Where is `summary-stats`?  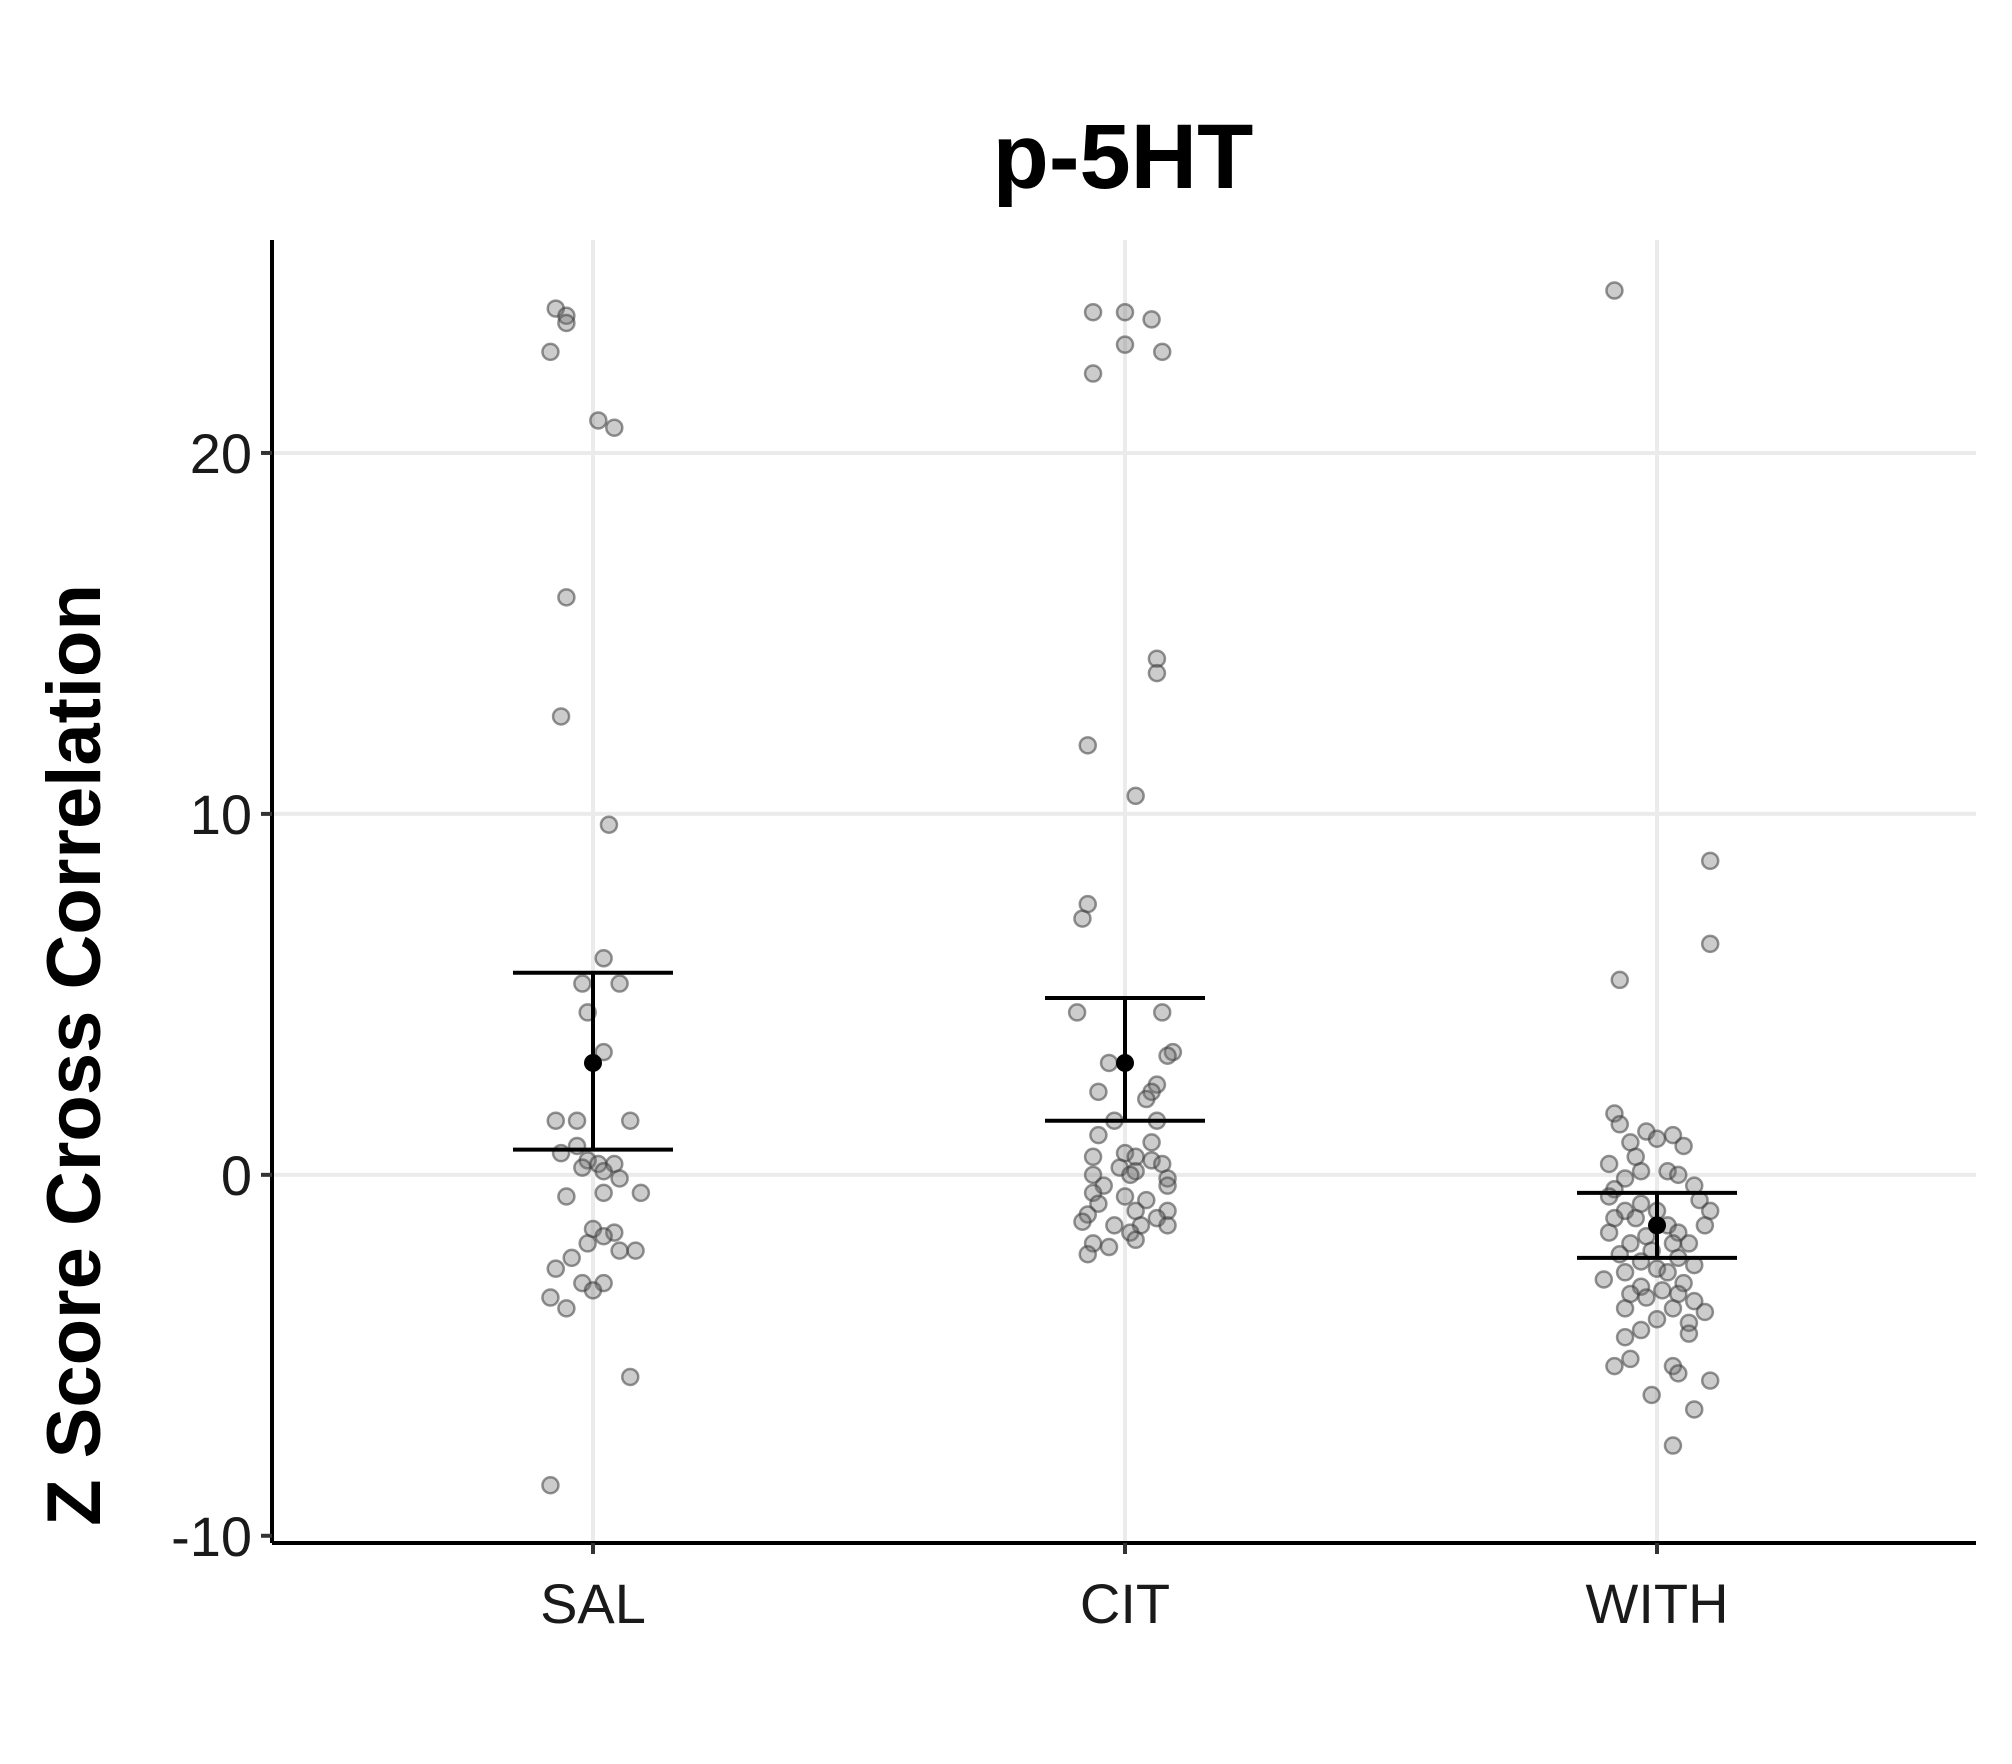 summary-stats is located at coordinates (1125, 1115).